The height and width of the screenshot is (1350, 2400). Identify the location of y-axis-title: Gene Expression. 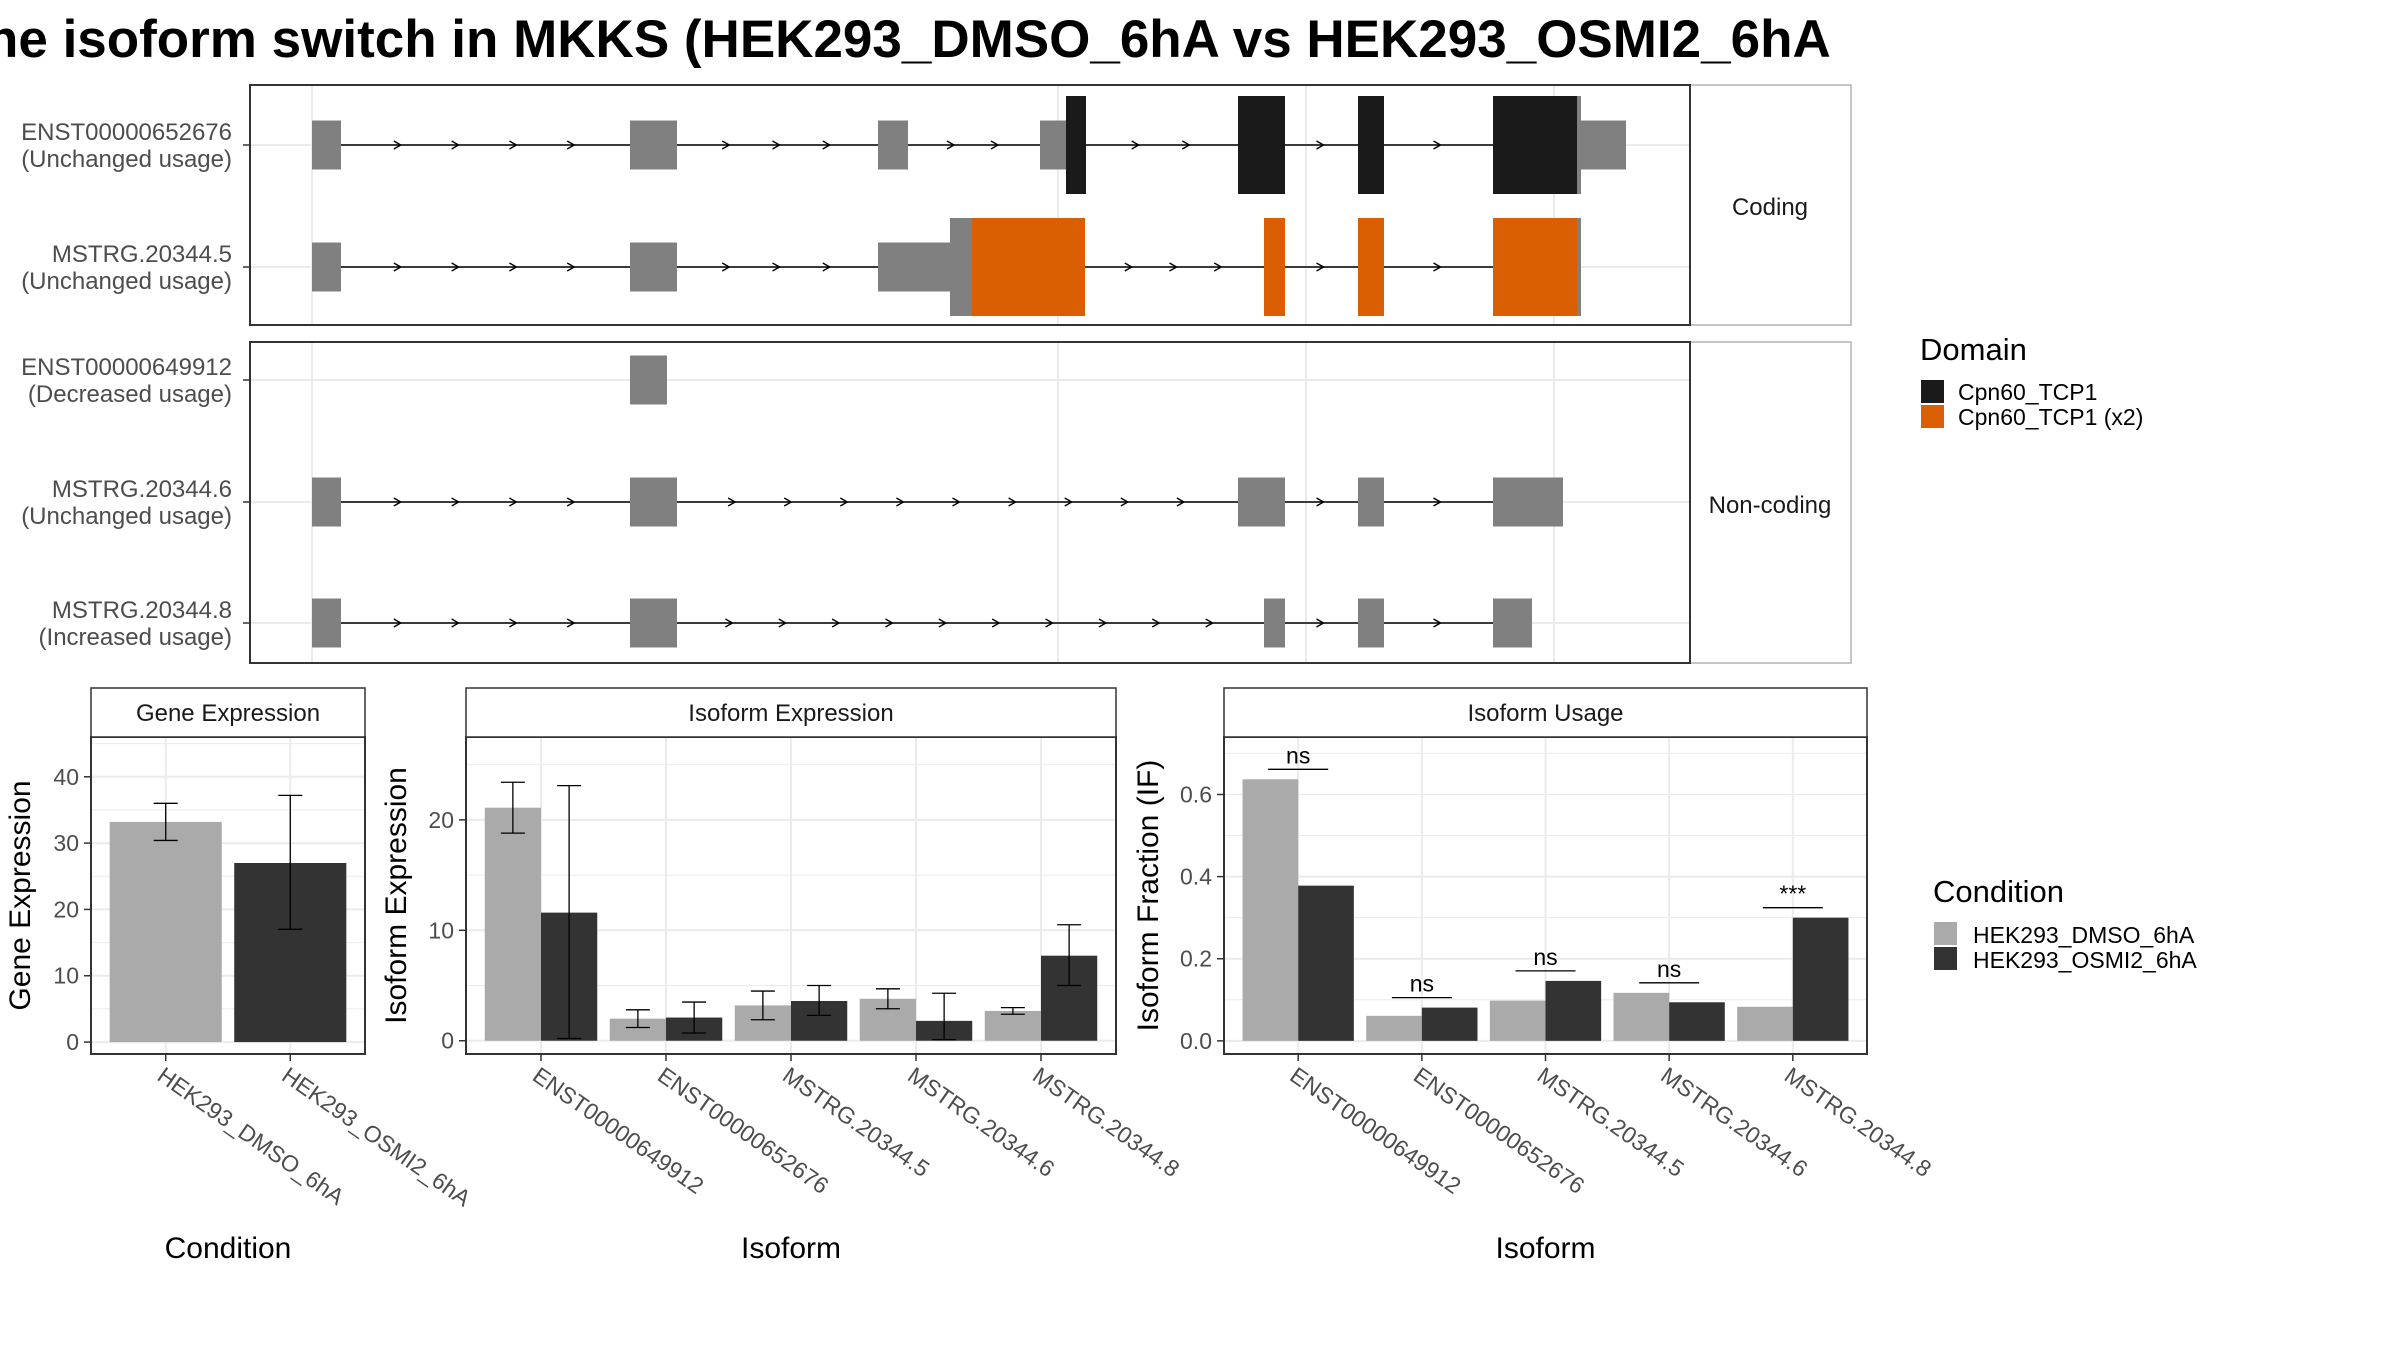
(20, 895).